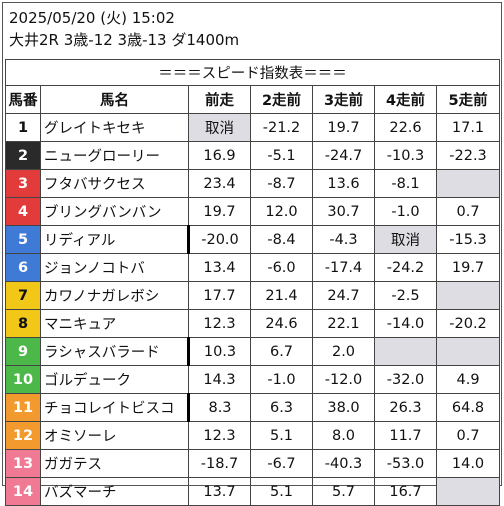 Image resolution: width=504 pixels, height=506 pixels. Describe the element at coordinates (219, 323) in the screenshot. I see `speed-index-cell: 12.3` at that location.